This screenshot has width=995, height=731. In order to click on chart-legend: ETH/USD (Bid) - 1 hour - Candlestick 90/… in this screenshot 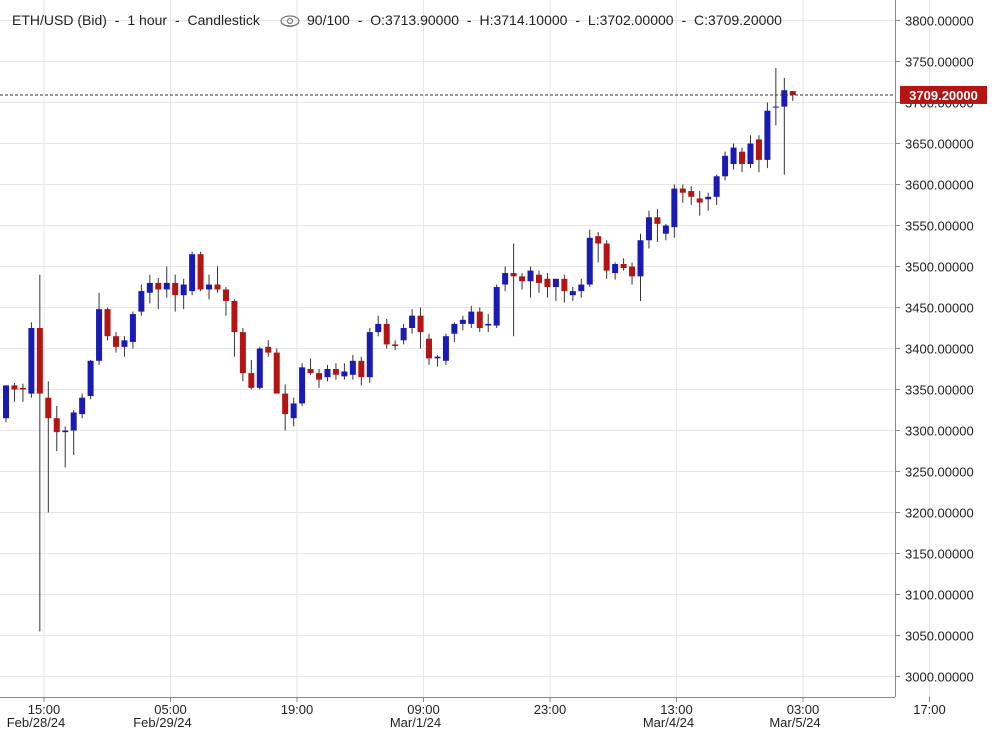, I will do `click(397, 20)`.